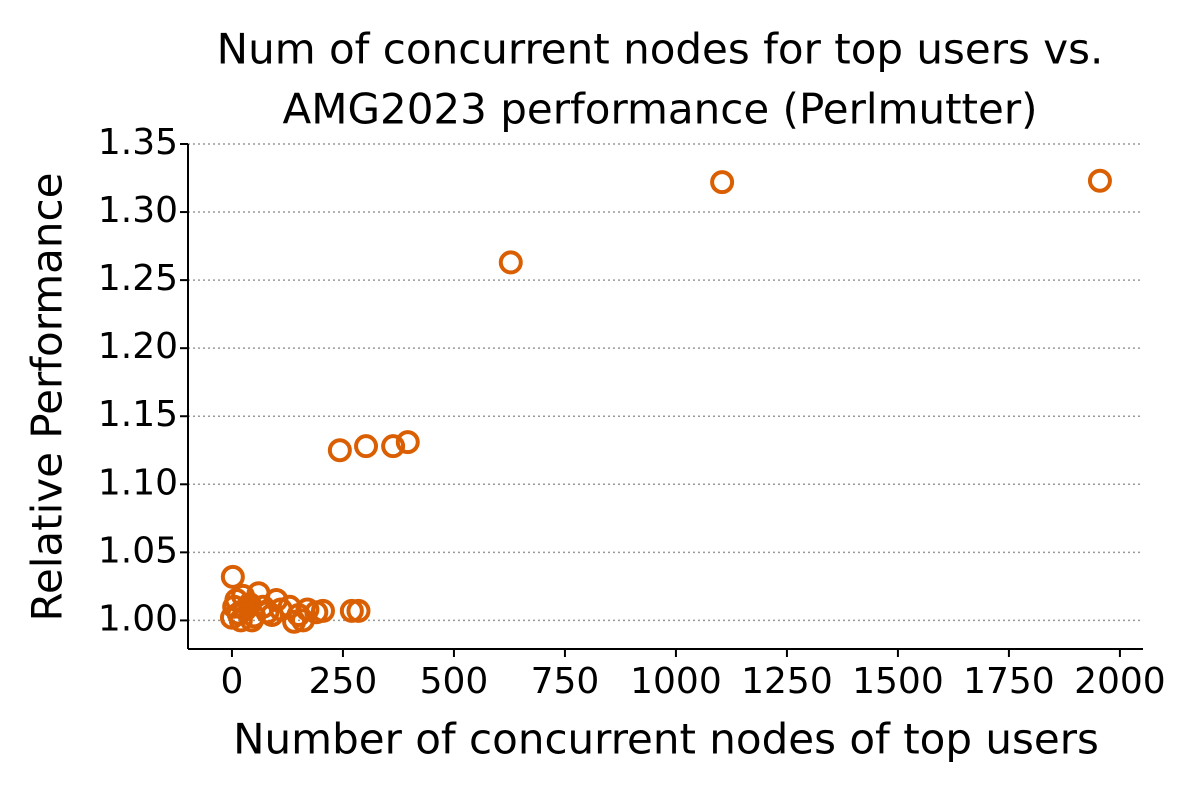 The height and width of the screenshot is (800, 1200). Describe the element at coordinates (138, 346) in the screenshot. I see `y-tick-label: 1.20` at that location.